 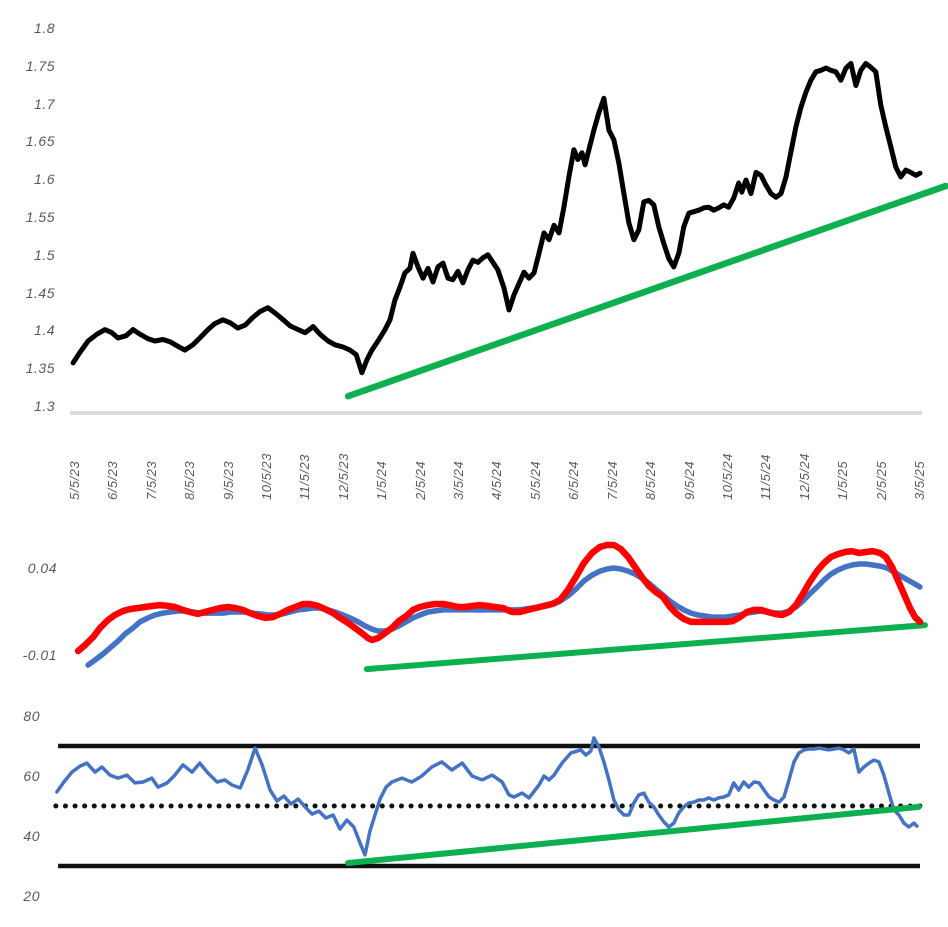 I want to click on rsi-chart-y-tick-label: 60, so click(x=31, y=776).